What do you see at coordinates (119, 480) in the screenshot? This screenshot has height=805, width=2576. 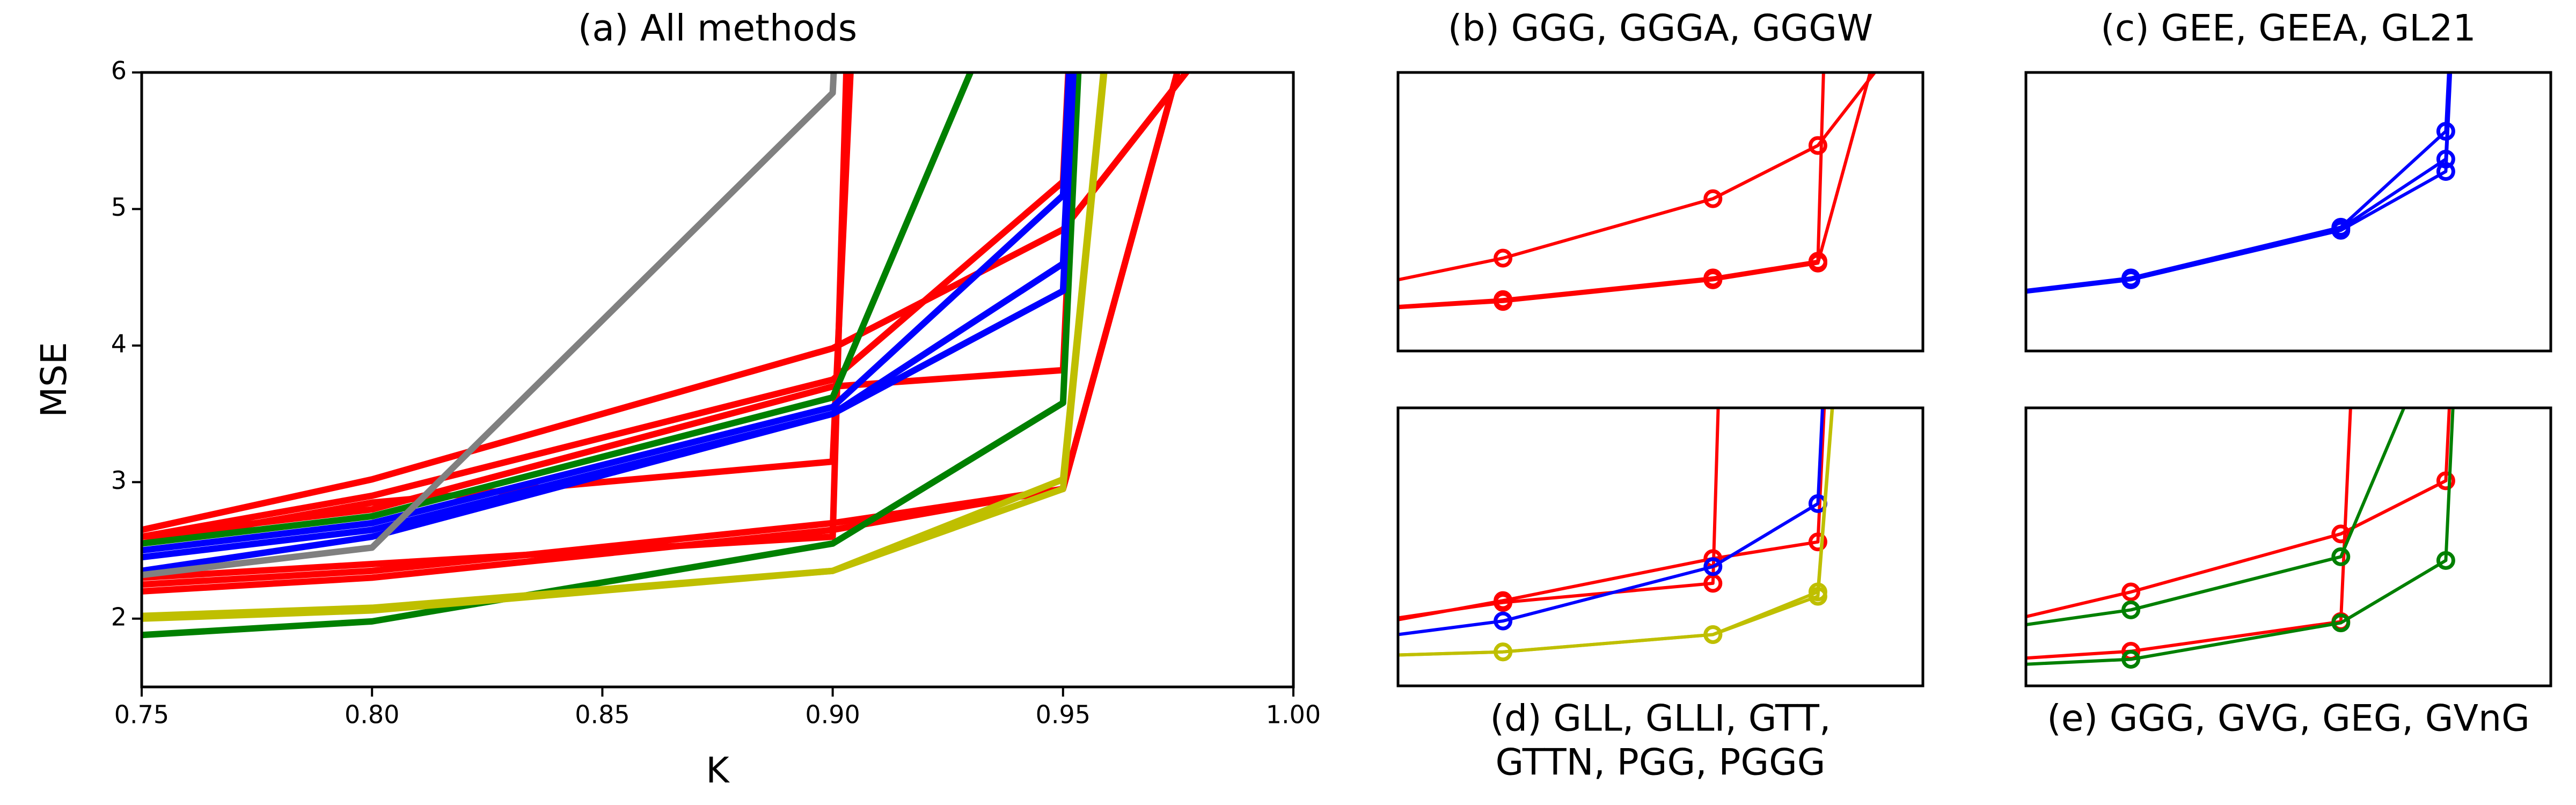 I see `y-tick-label: 3` at bounding box center [119, 480].